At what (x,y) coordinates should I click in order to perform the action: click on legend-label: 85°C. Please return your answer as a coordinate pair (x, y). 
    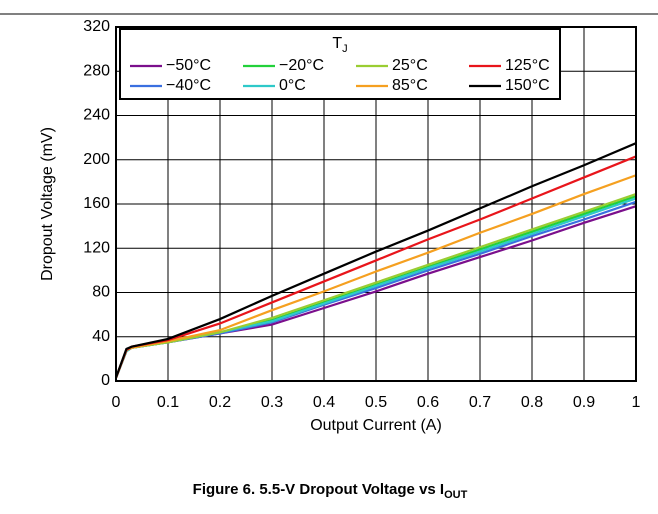
    Looking at the image, I should click on (410, 85).